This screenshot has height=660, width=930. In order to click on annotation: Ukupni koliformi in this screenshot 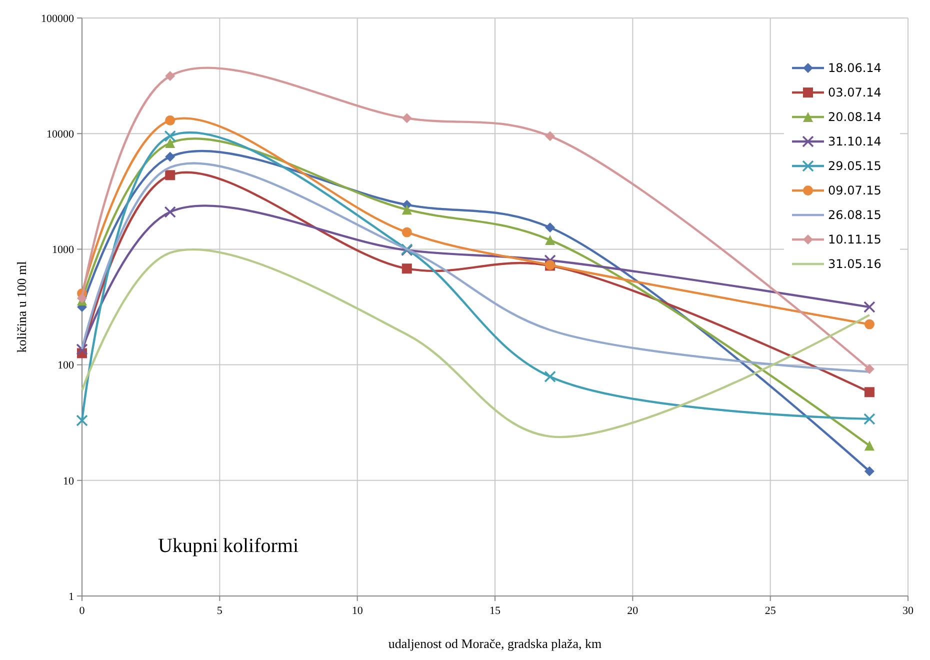, I will do `click(228, 546)`.